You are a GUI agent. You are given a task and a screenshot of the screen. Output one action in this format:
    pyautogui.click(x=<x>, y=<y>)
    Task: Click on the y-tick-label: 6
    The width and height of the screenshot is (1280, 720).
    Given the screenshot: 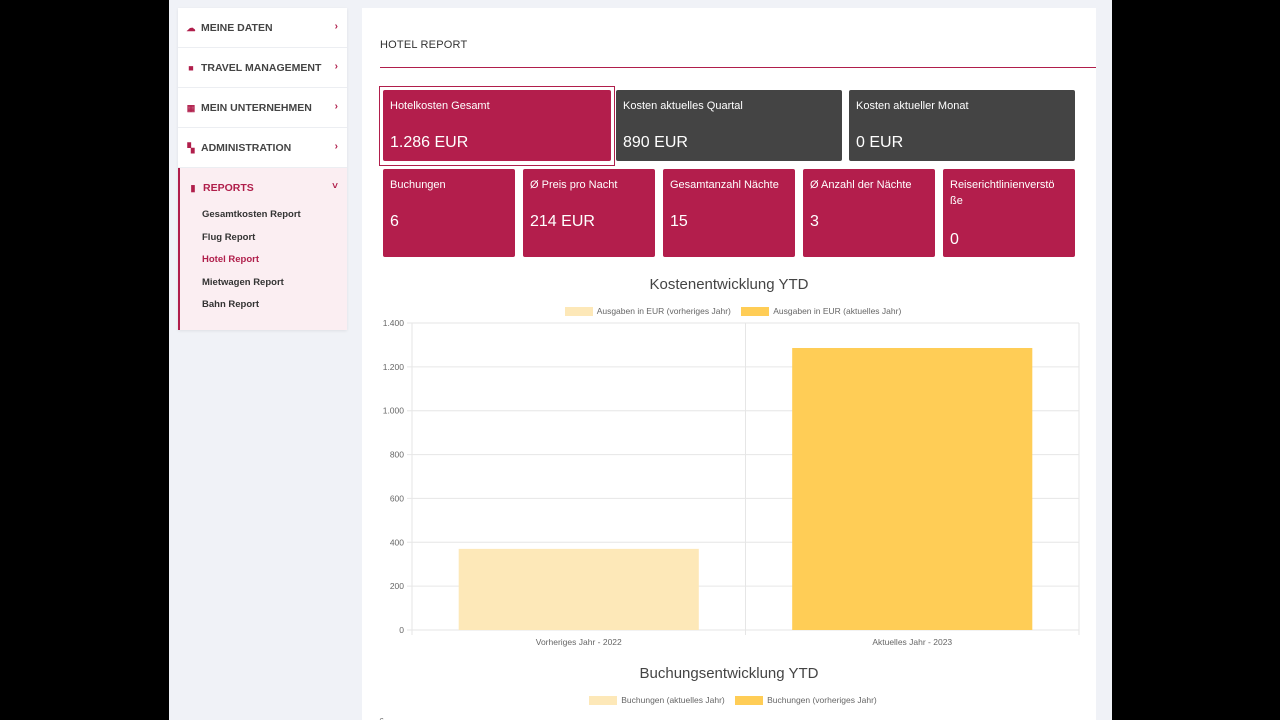 What is the action you would take?
    pyautogui.click(x=381, y=718)
    